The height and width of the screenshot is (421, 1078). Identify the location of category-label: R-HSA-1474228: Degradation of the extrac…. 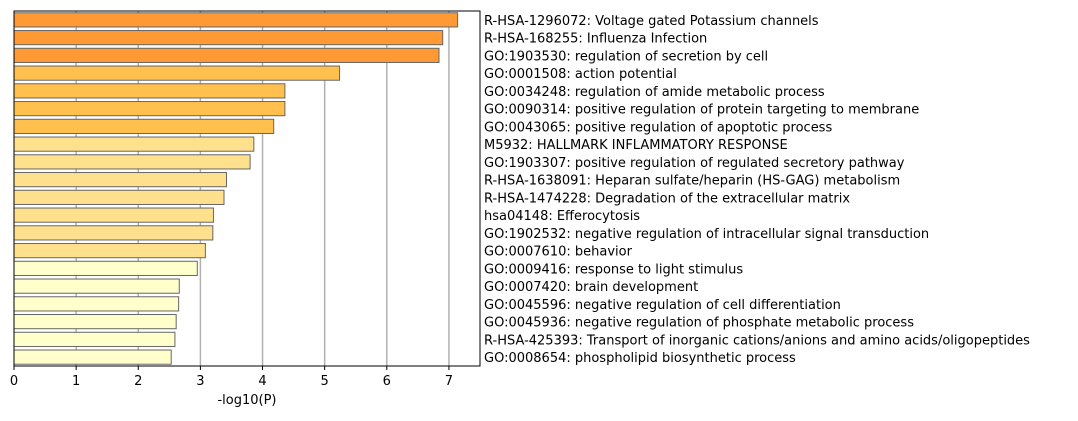
(667, 198).